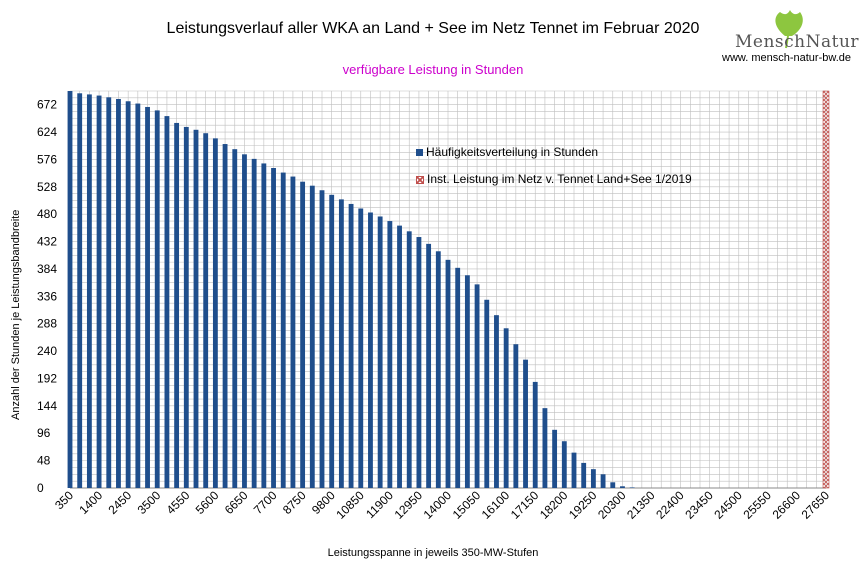  I want to click on x-tick-label: 2450, so click(119, 502).